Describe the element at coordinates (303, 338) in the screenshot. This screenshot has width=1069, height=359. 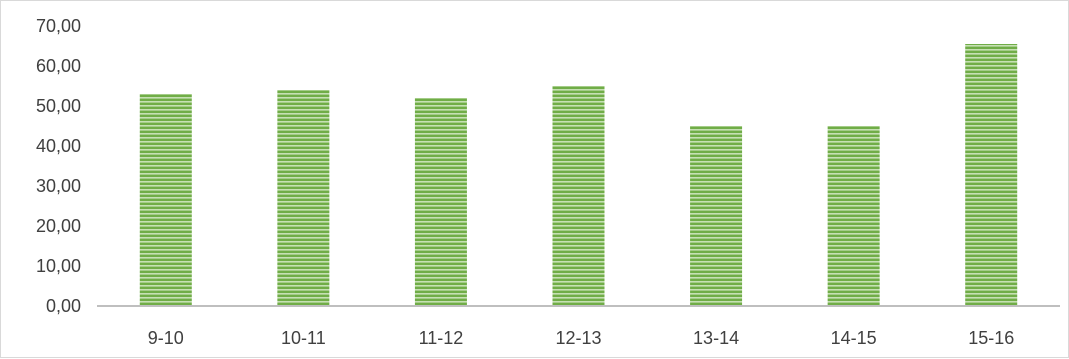
I see `x-tick-label: 10-11` at that location.